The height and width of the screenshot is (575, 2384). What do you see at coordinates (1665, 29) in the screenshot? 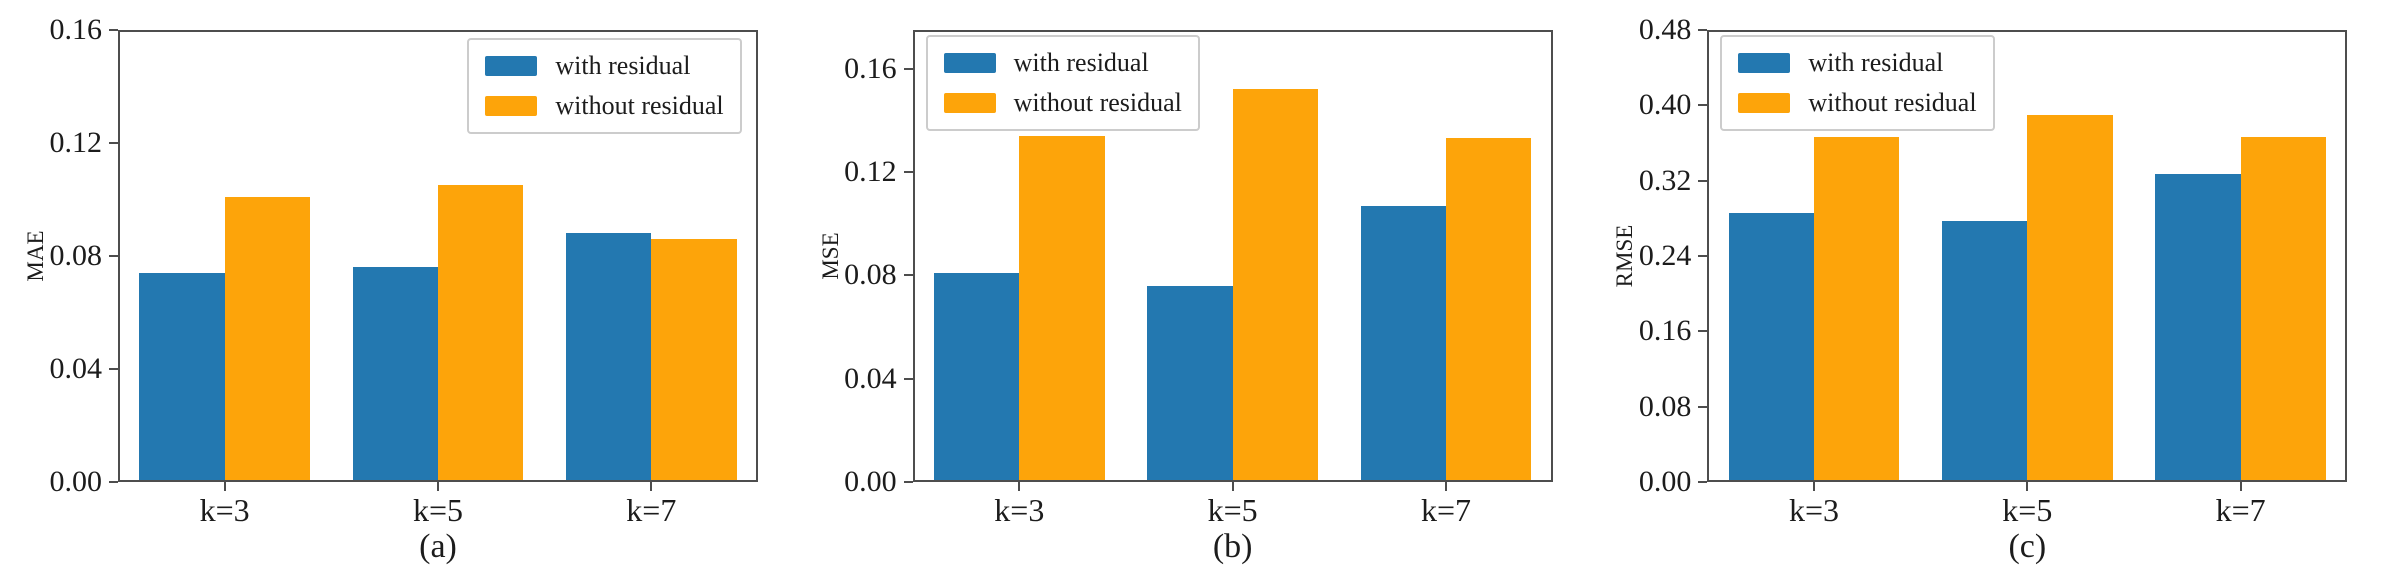
I see `y-tick-label: 0.48` at bounding box center [1665, 29].